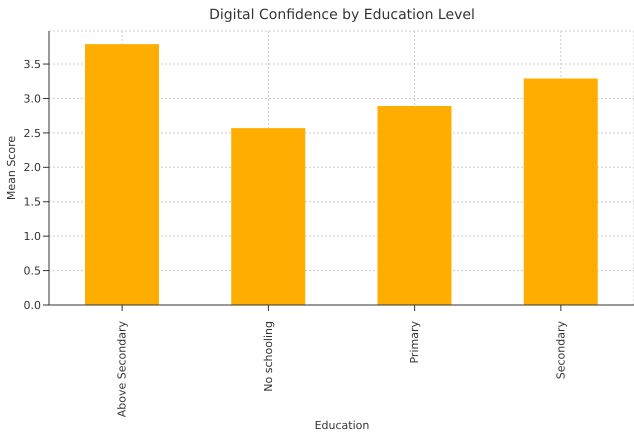 The image size is (634, 434). I want to click on x-axis-title: Education, so click(342, 425).